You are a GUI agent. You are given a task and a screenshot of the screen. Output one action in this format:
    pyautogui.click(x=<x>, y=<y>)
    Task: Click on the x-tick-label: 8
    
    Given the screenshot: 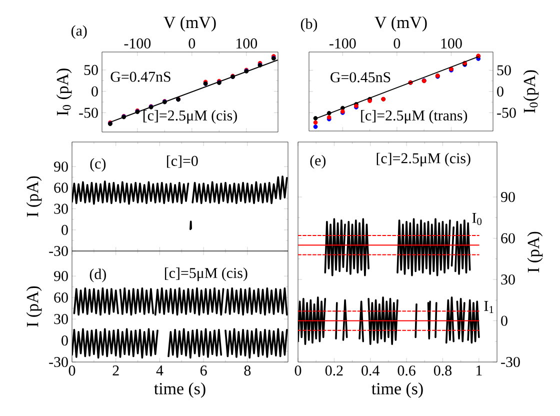 What is the action you would take?
    pyautogui.click(x=247, y=371)
    